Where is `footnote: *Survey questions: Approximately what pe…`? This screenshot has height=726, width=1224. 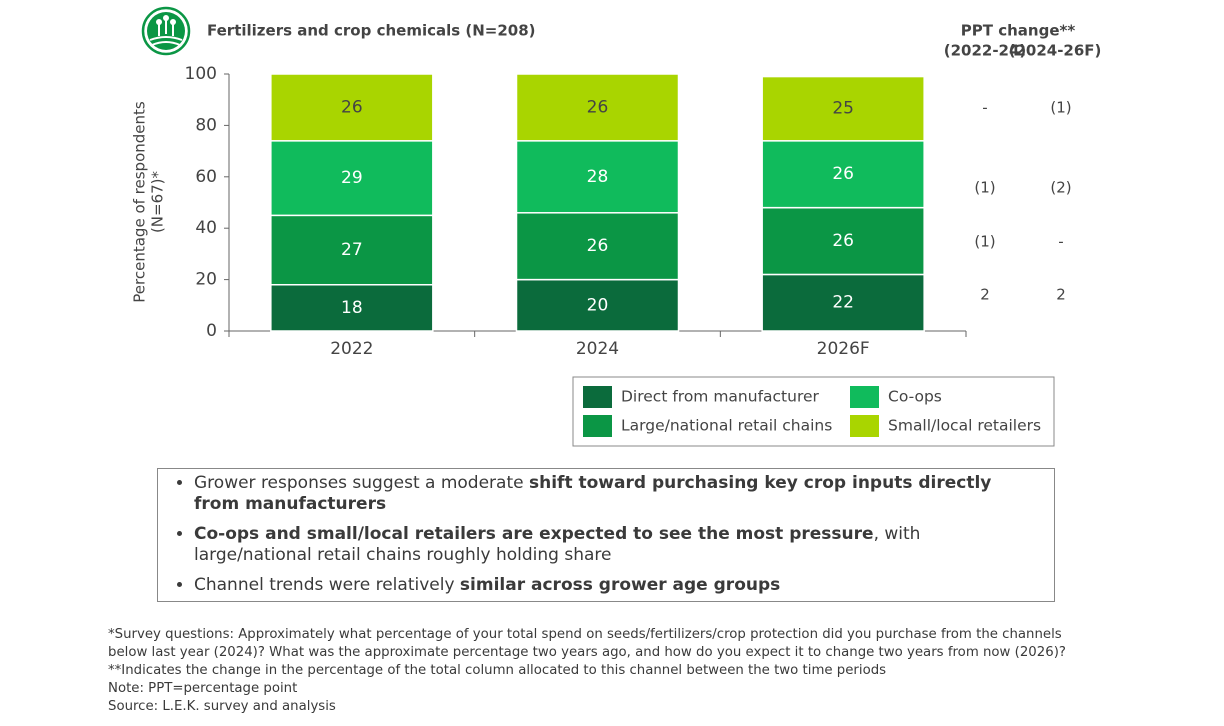
footnote: *Survey questions: Approximately what pe… is located at coordinates (585, 634).